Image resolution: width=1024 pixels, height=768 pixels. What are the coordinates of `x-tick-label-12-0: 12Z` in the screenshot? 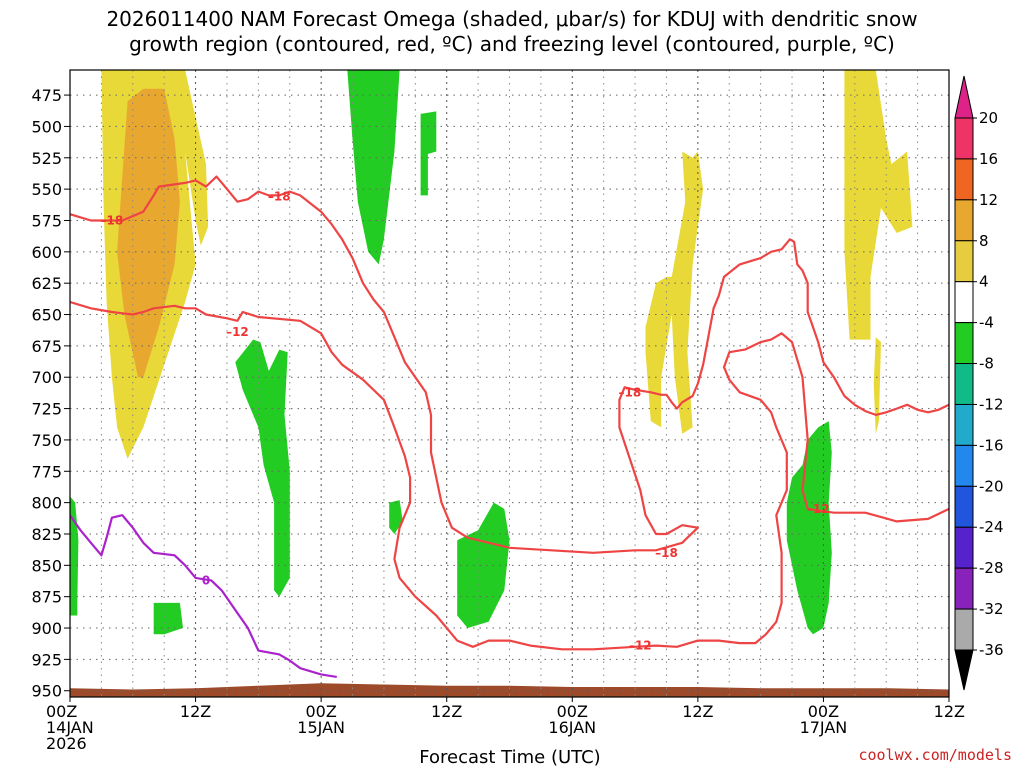 It's located at (195, 711).